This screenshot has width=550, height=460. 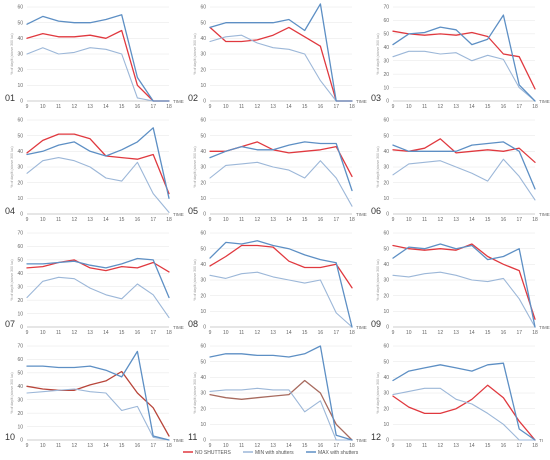 What do you see at coordinates (393, 333) in the screenshot?
I see `x-tick-label: 9` at bounding box center [393, 333].